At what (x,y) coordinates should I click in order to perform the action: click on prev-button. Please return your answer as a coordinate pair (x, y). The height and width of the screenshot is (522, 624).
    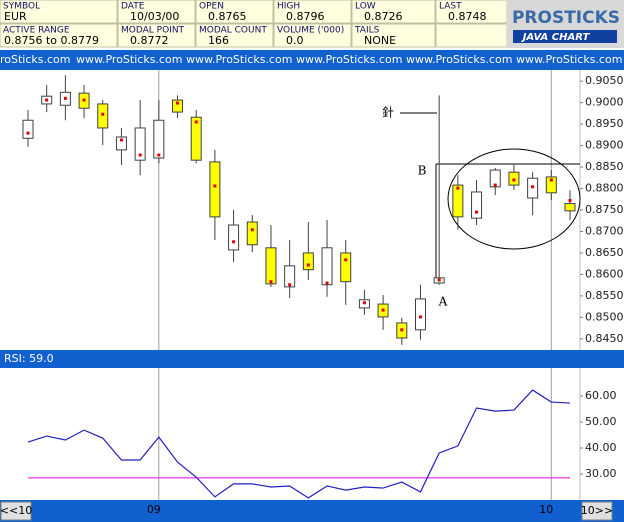
    Looking at the image, I should click on (16, 511).